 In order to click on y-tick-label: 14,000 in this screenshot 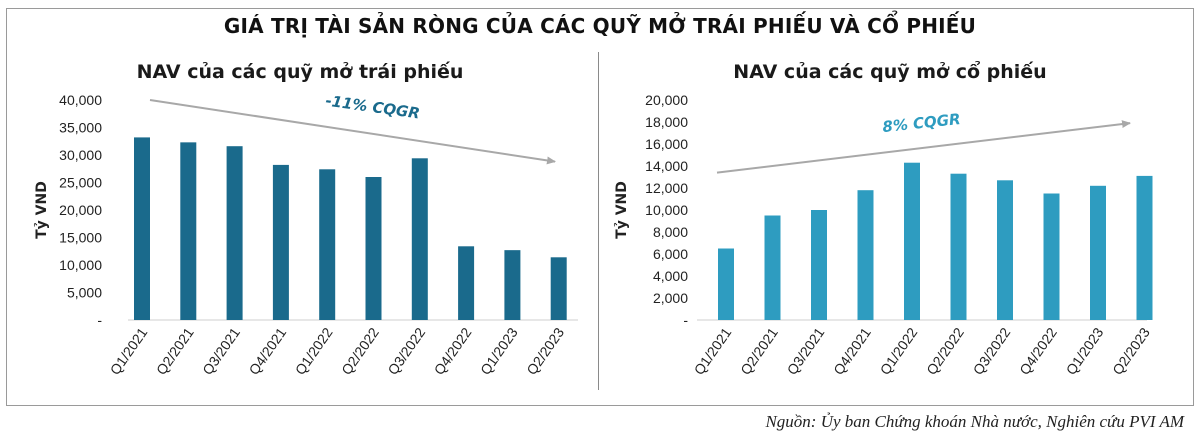, I will do `click(666, 166)`.